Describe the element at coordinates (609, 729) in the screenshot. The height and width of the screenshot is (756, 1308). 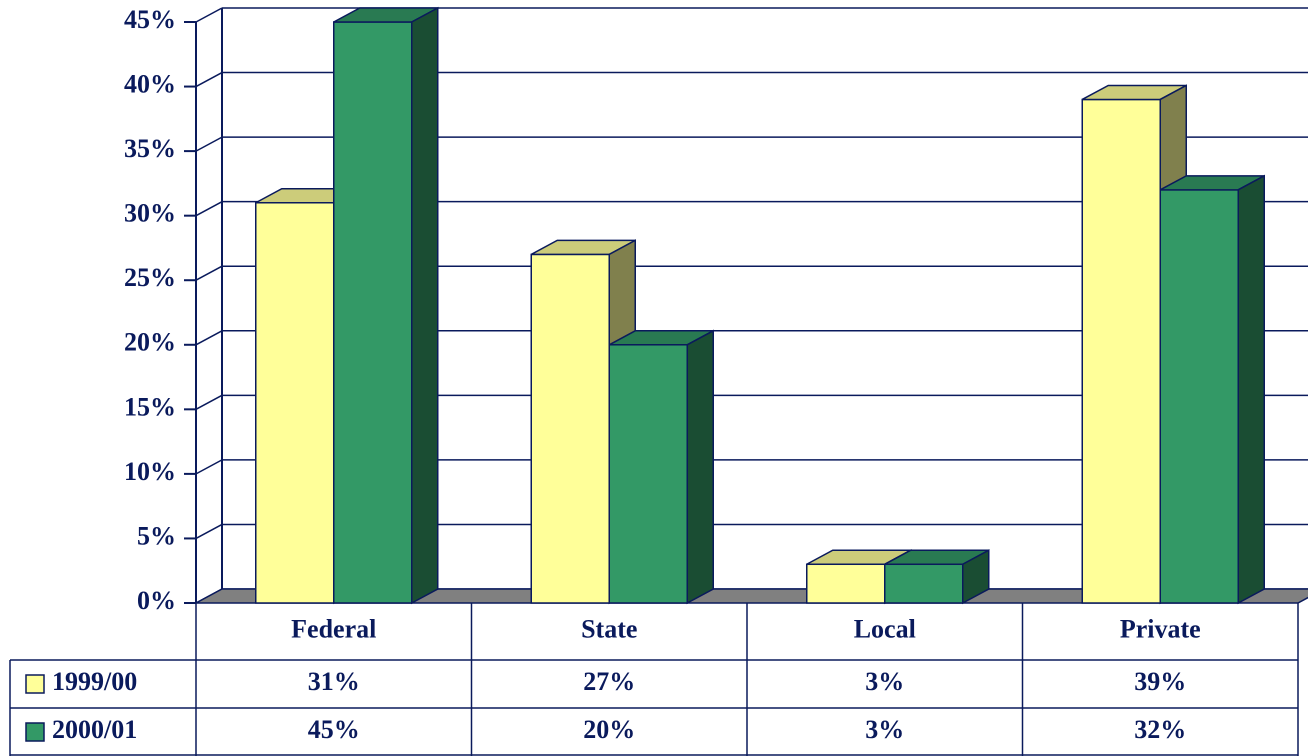
I see `data-label: 20%` at that location.